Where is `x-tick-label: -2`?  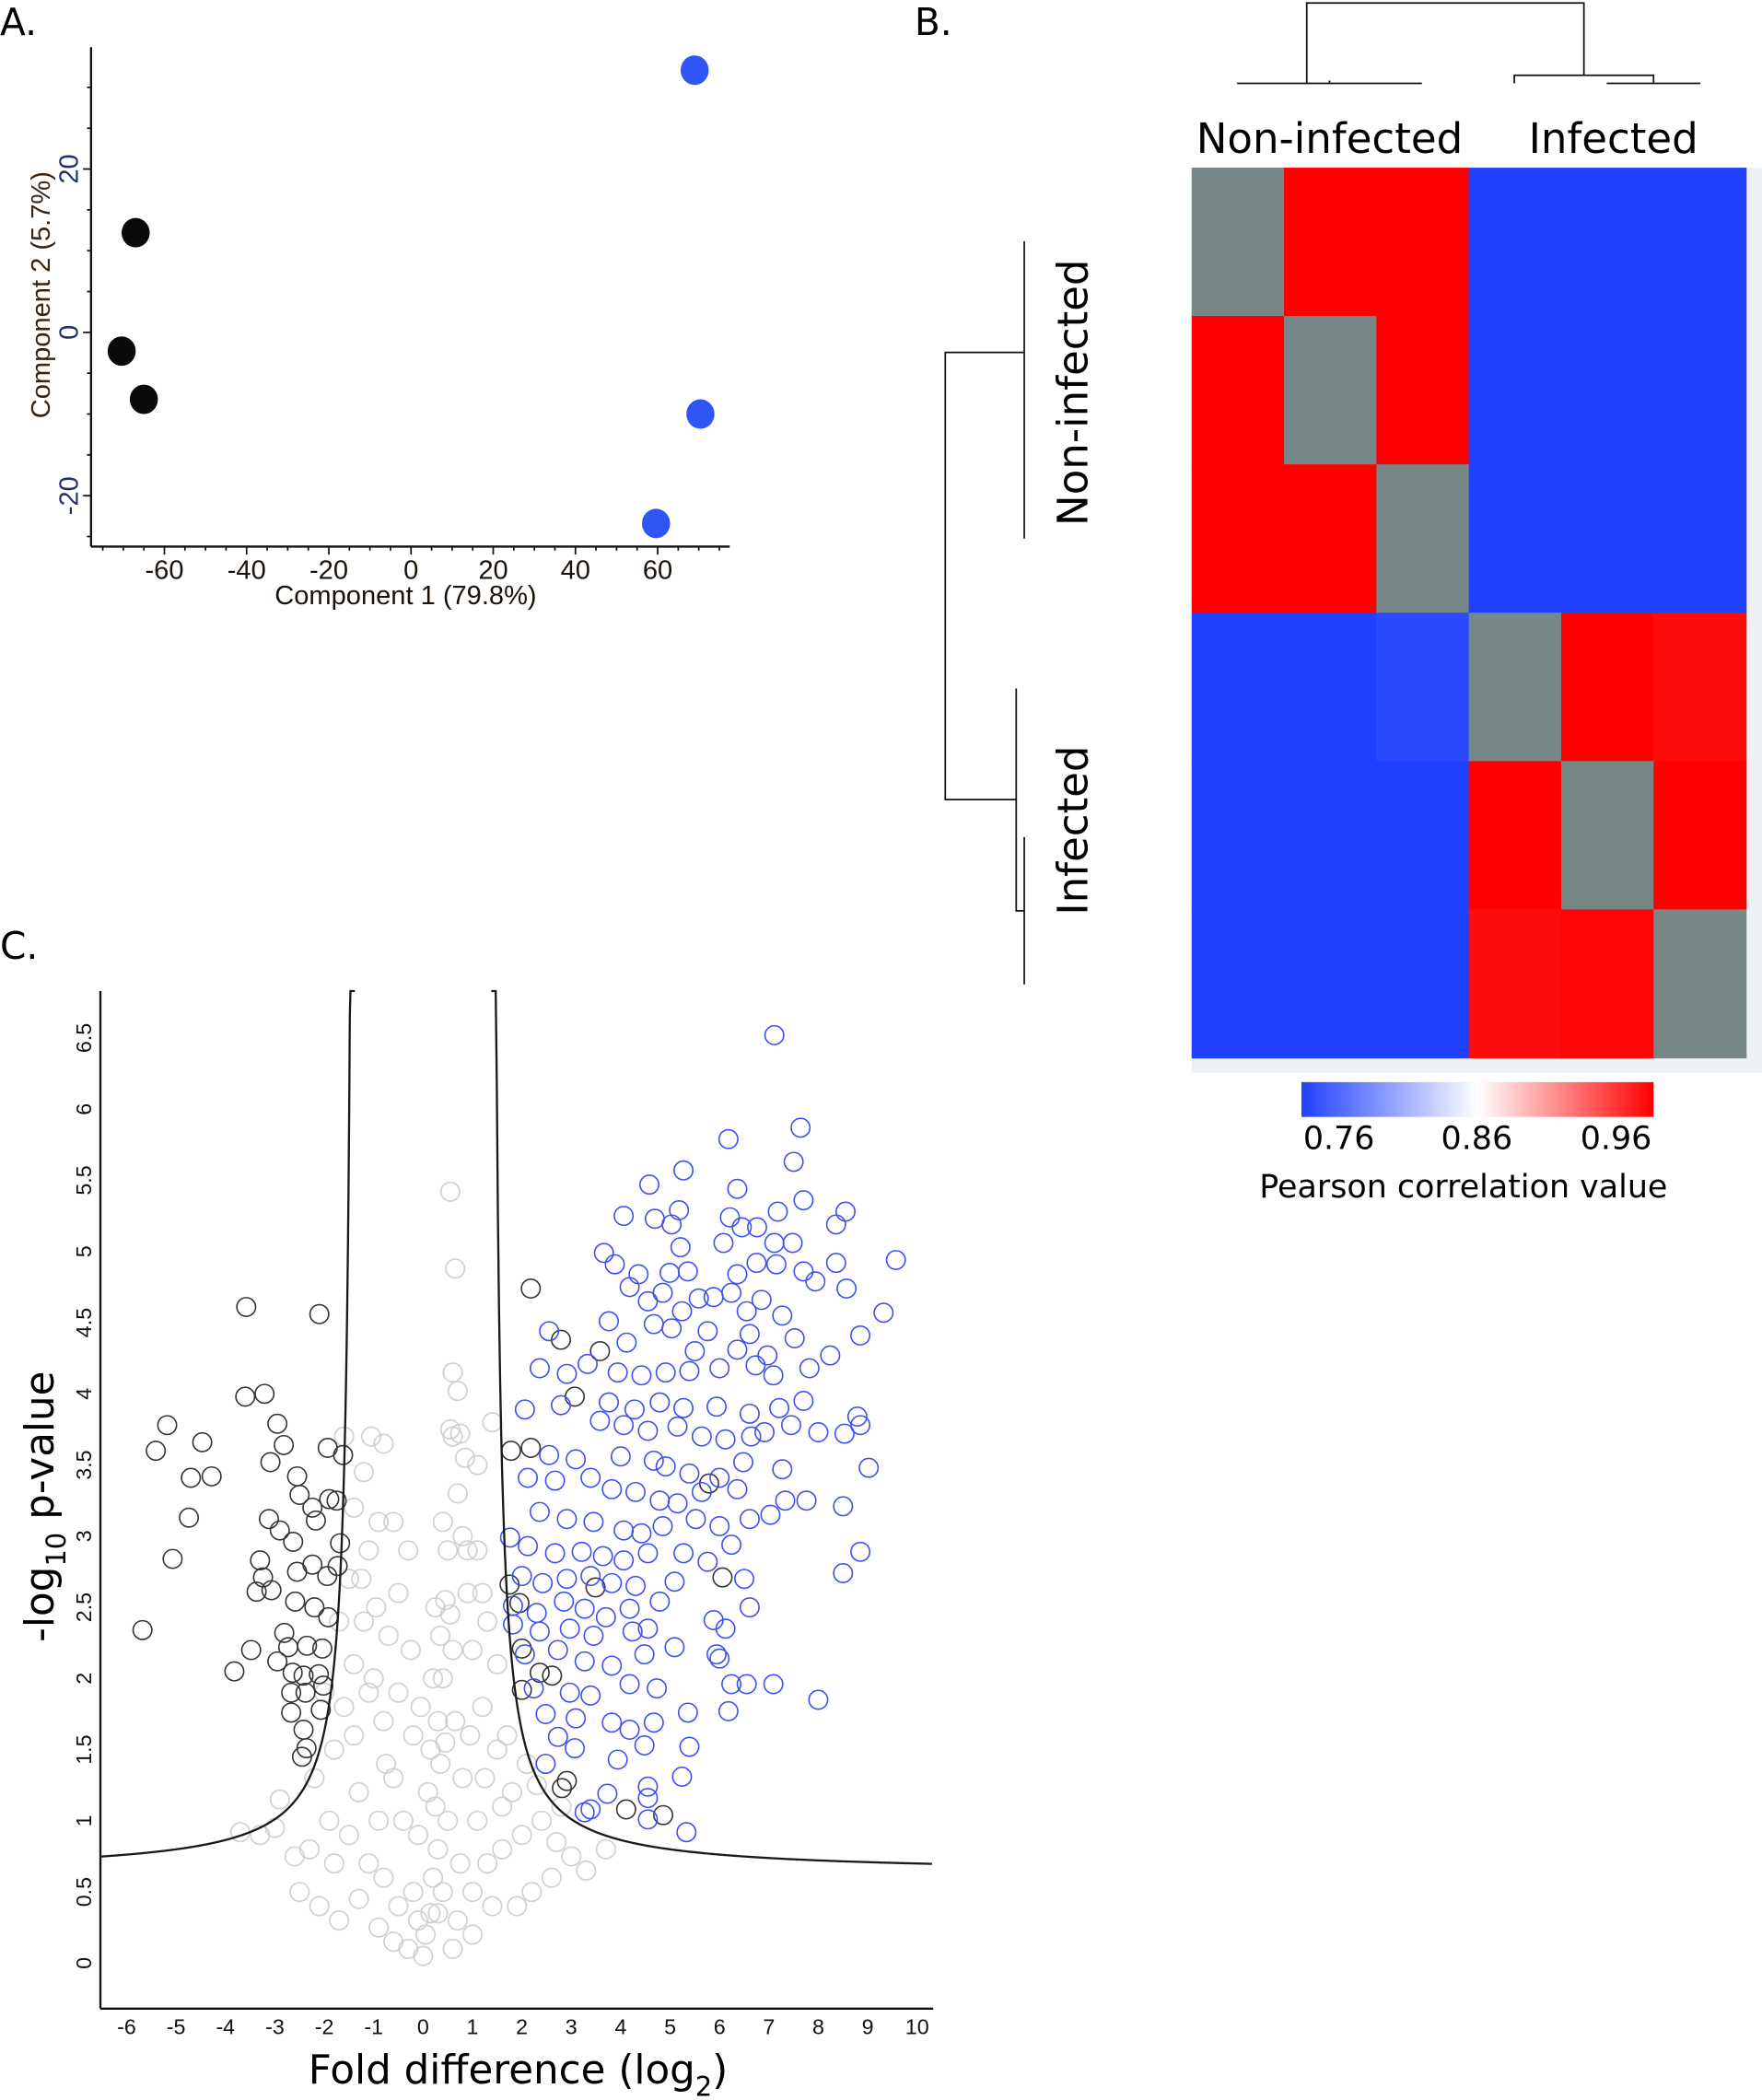
x-tick-label: -2 is located at coordinates (324, 2026).